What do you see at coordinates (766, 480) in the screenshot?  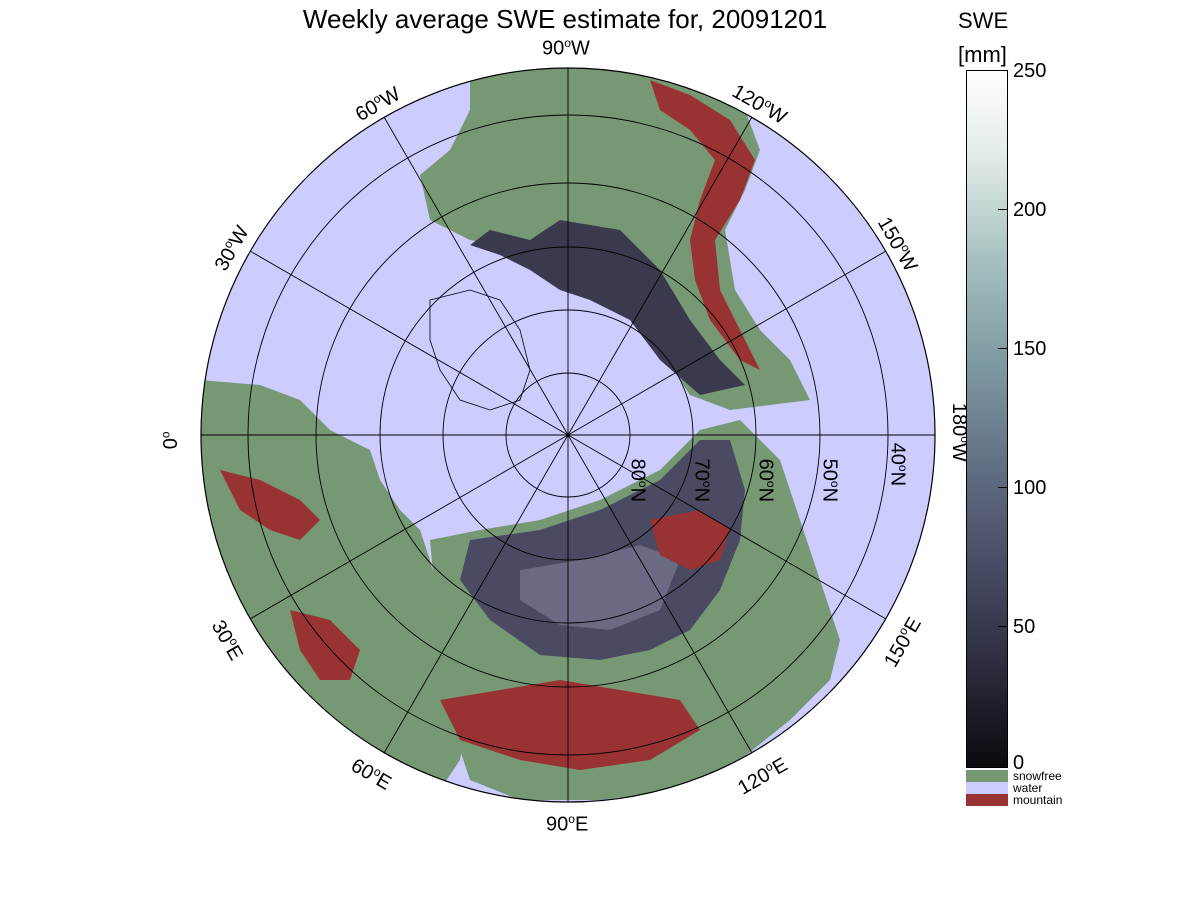 I see `lat-label-60: 60oN` at bounding box center [766, 480].